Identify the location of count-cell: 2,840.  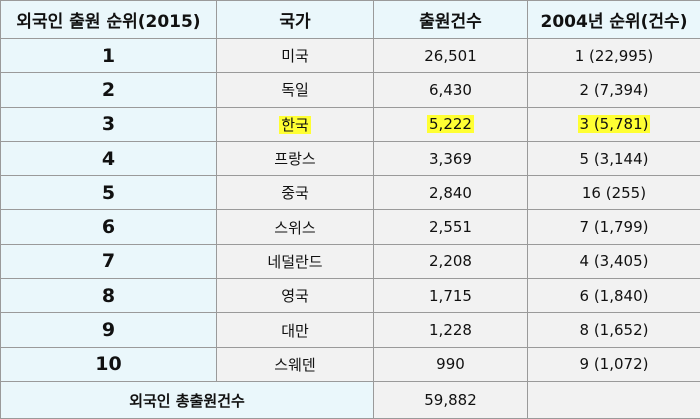
(450, 193).